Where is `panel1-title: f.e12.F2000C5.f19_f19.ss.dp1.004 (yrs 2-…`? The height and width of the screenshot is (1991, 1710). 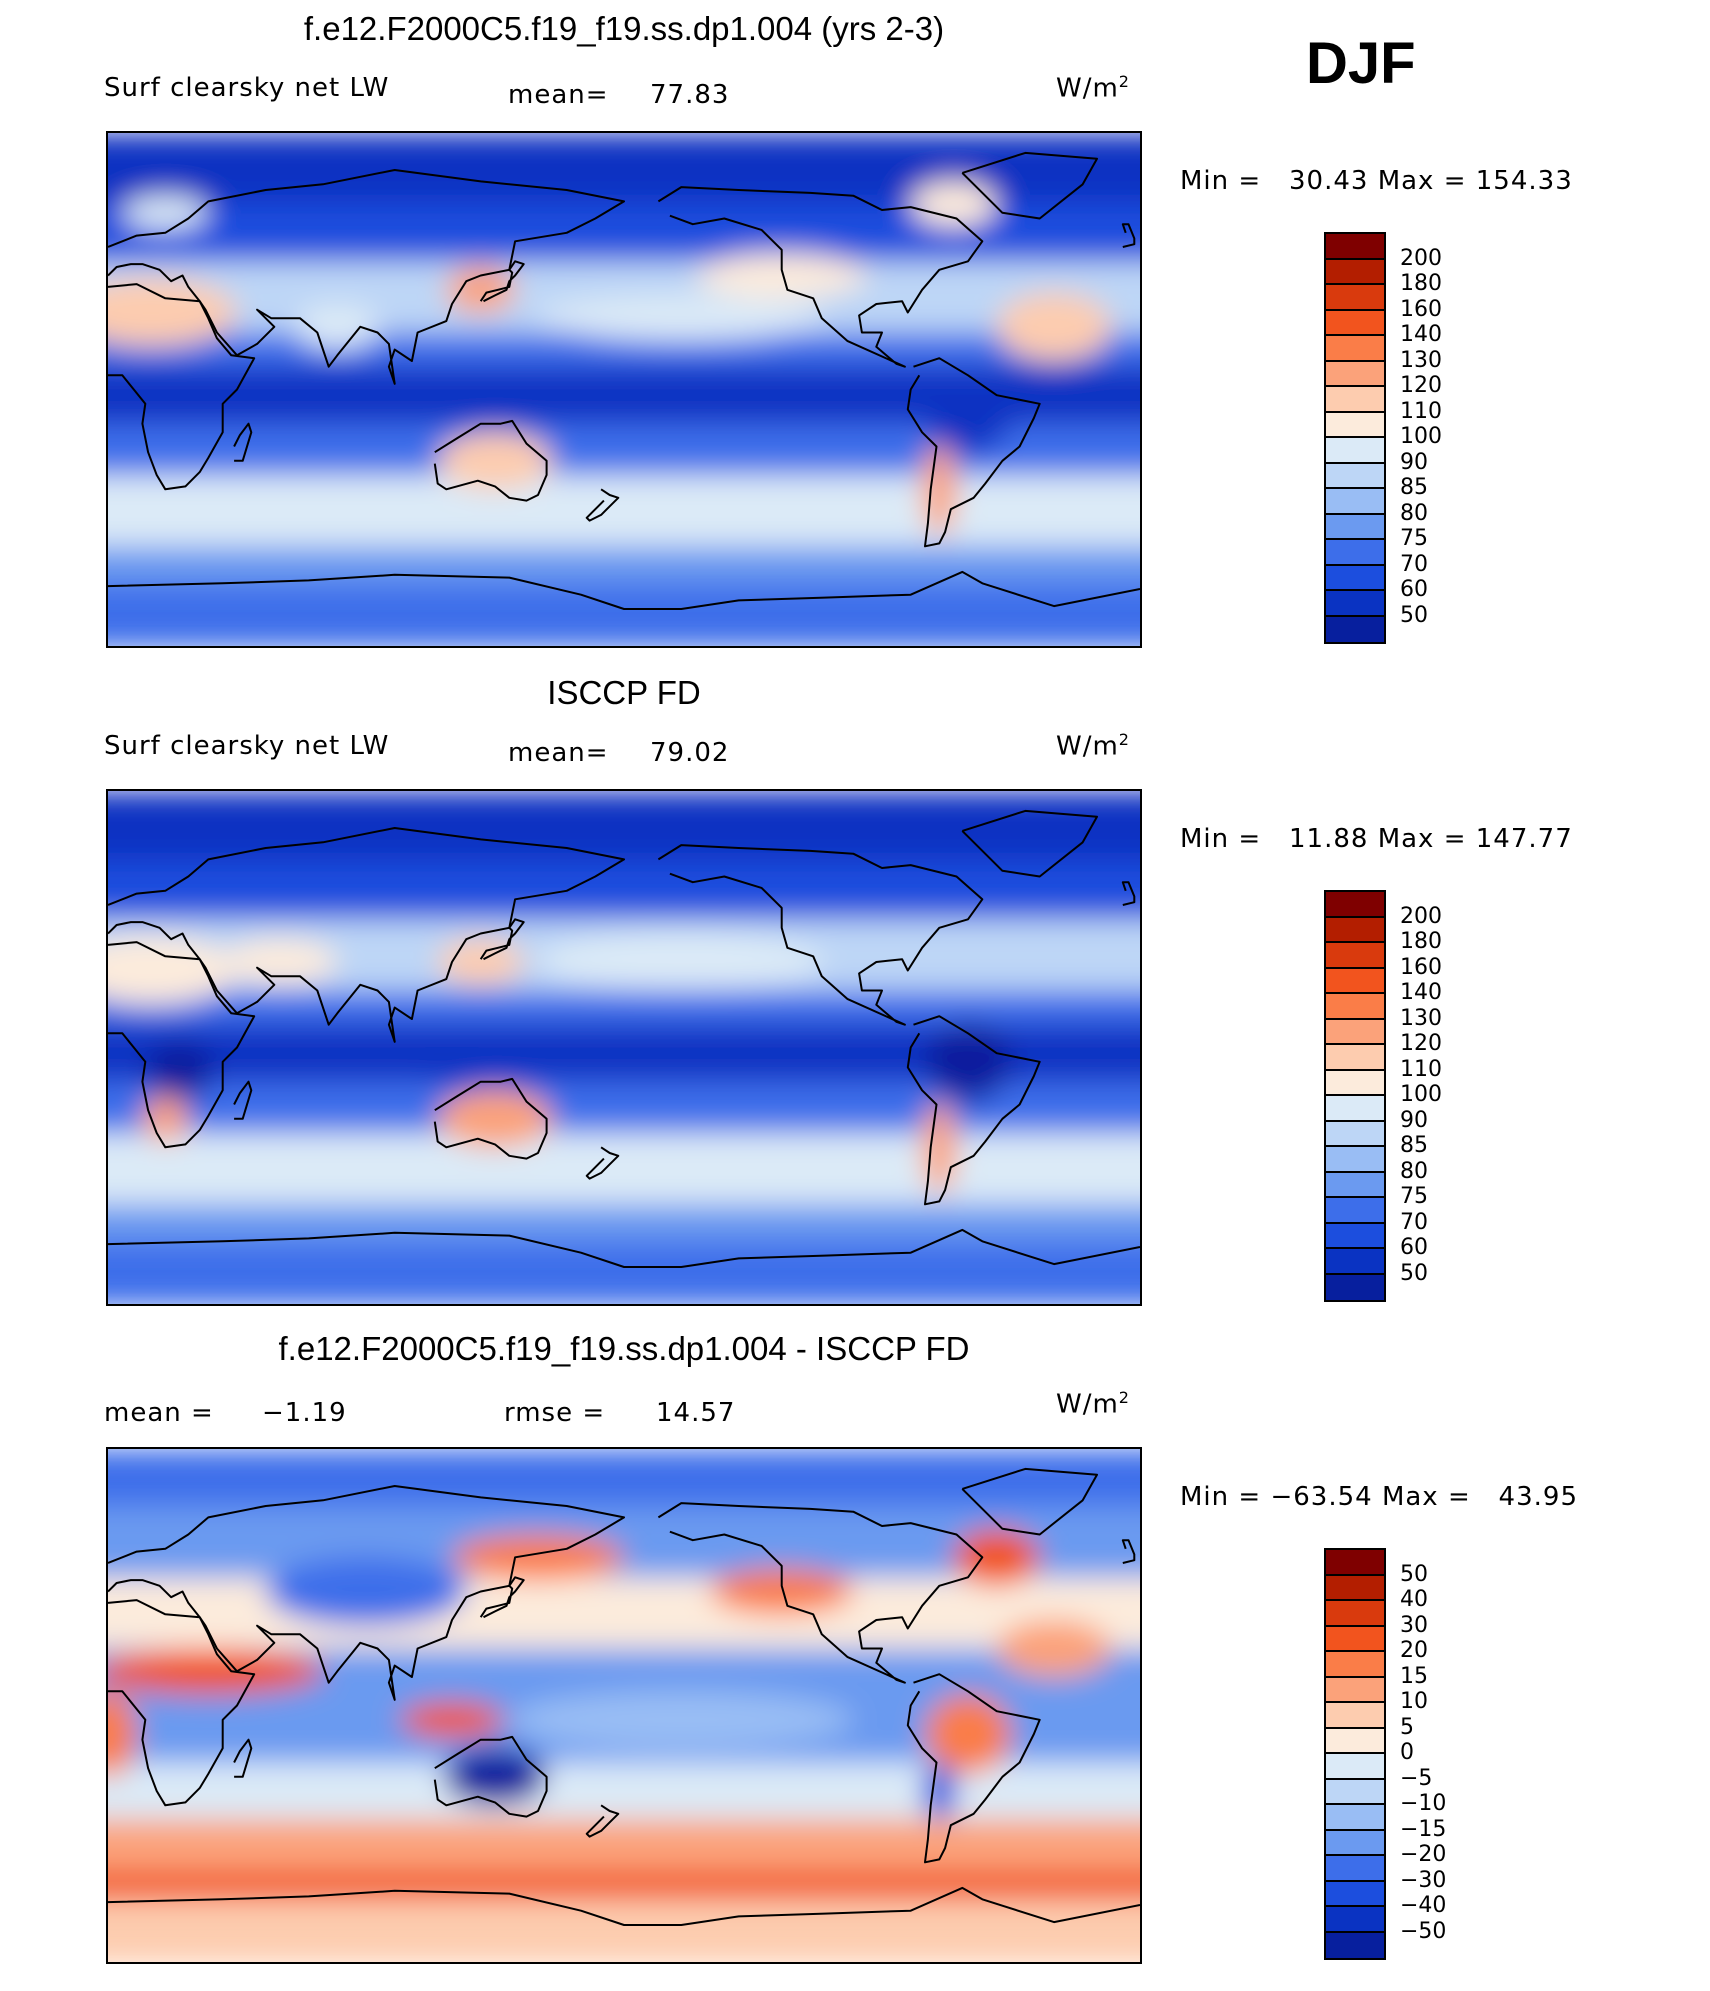
panel1-title: f.e12.F2000C5.f19_f19.ss.dp1.004 (yrs 2-… is located at coordinates (624, 28).